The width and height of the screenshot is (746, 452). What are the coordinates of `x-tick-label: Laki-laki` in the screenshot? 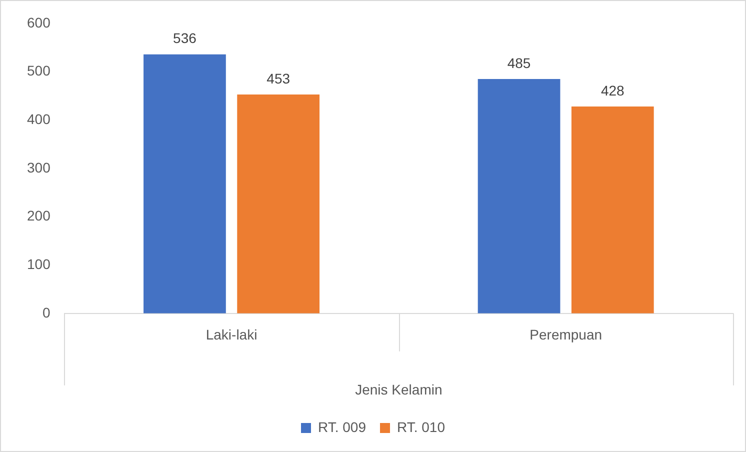 It's located at (232, 334).